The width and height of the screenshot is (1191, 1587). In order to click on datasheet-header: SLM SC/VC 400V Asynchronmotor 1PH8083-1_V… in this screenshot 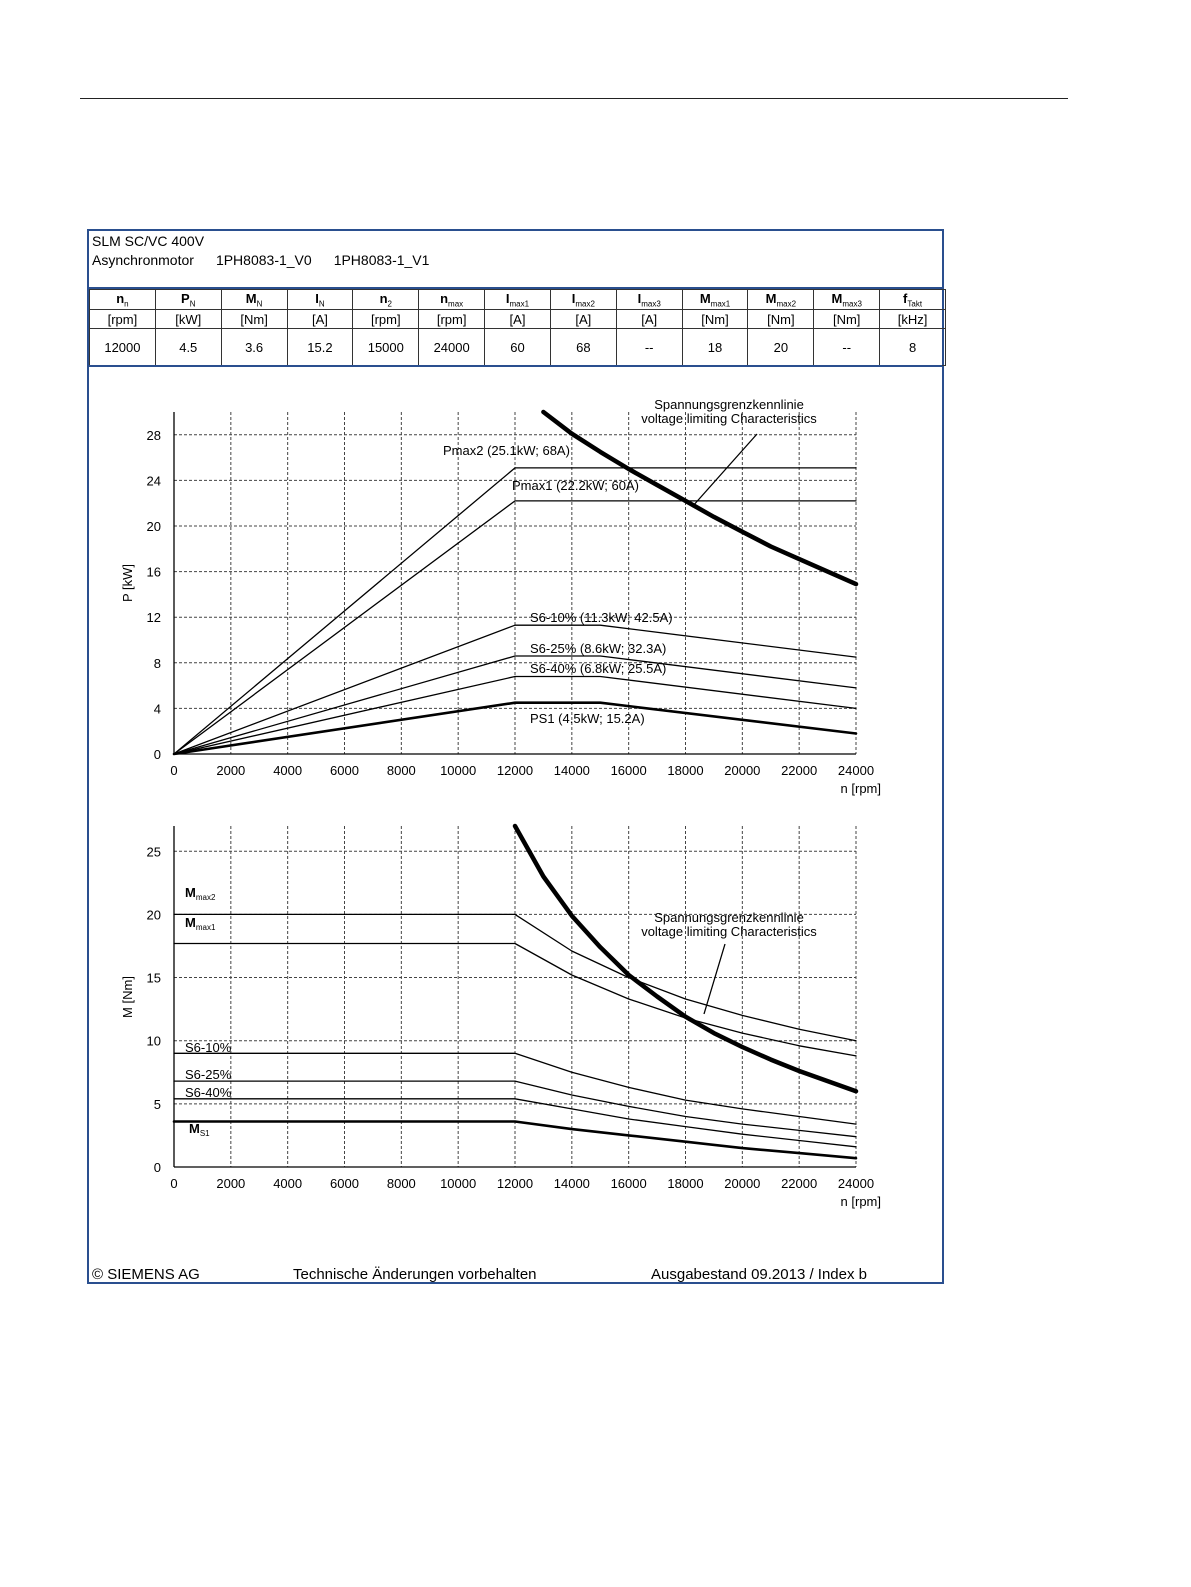, I will do `click(515, 260)`.